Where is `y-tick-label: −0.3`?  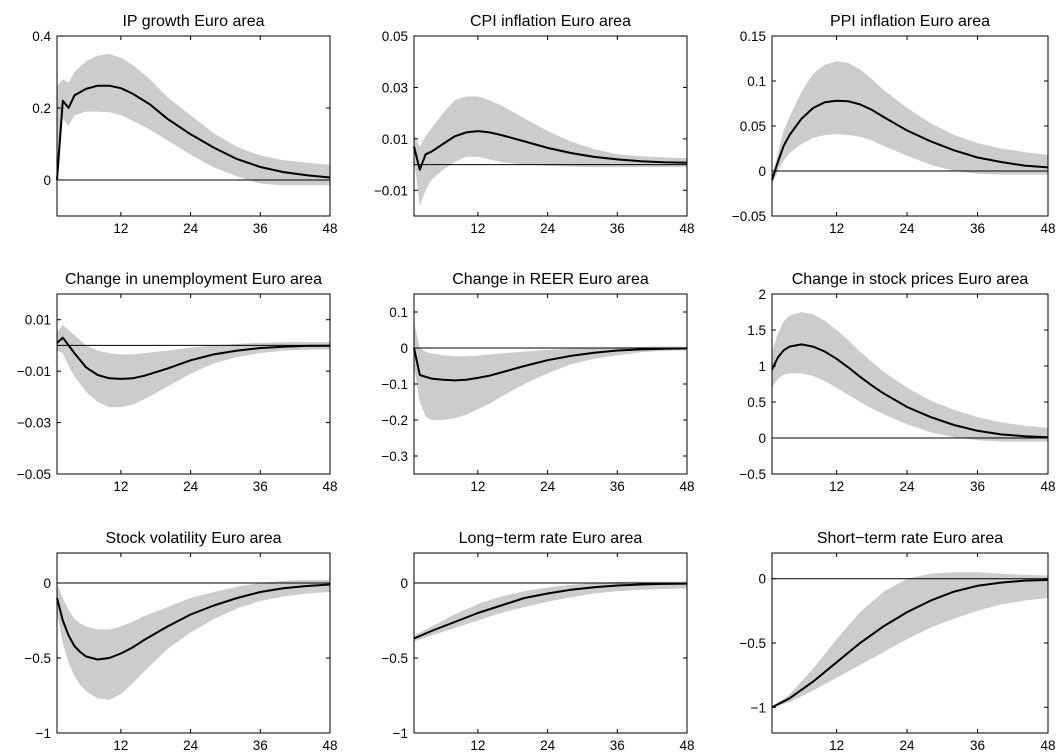
y-tick-label: −0.3 is located at coordinates (394, 456).